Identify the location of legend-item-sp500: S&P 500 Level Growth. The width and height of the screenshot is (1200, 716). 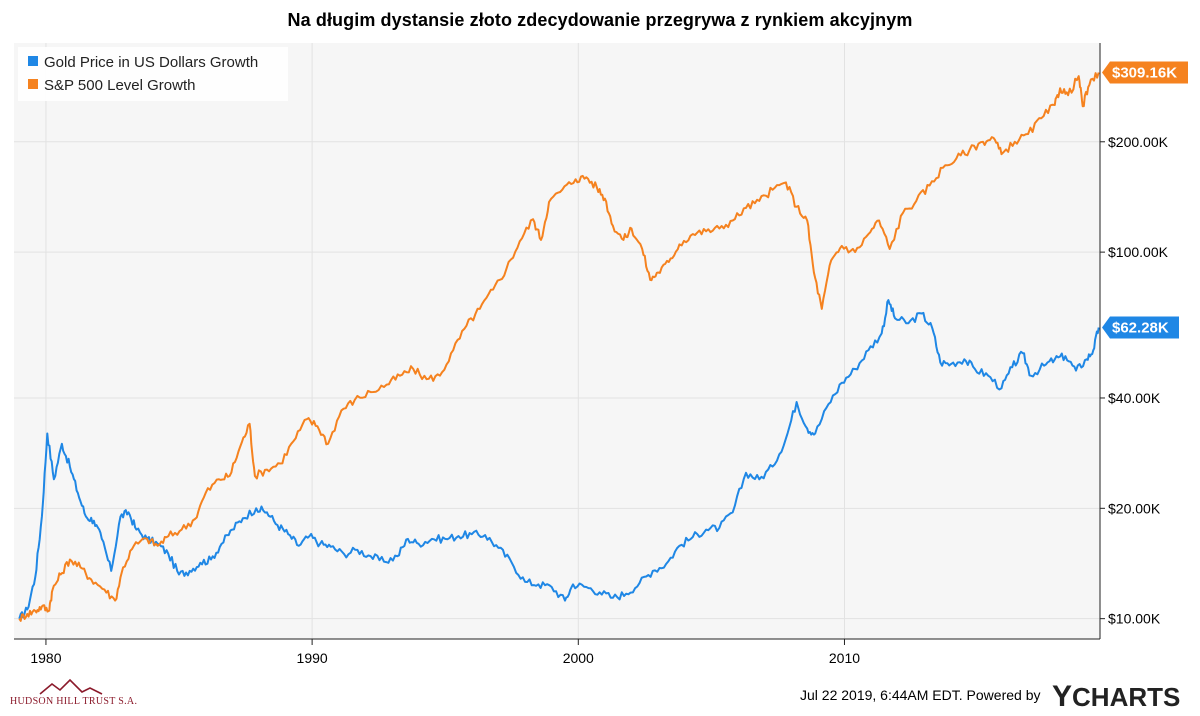
(119, 85).